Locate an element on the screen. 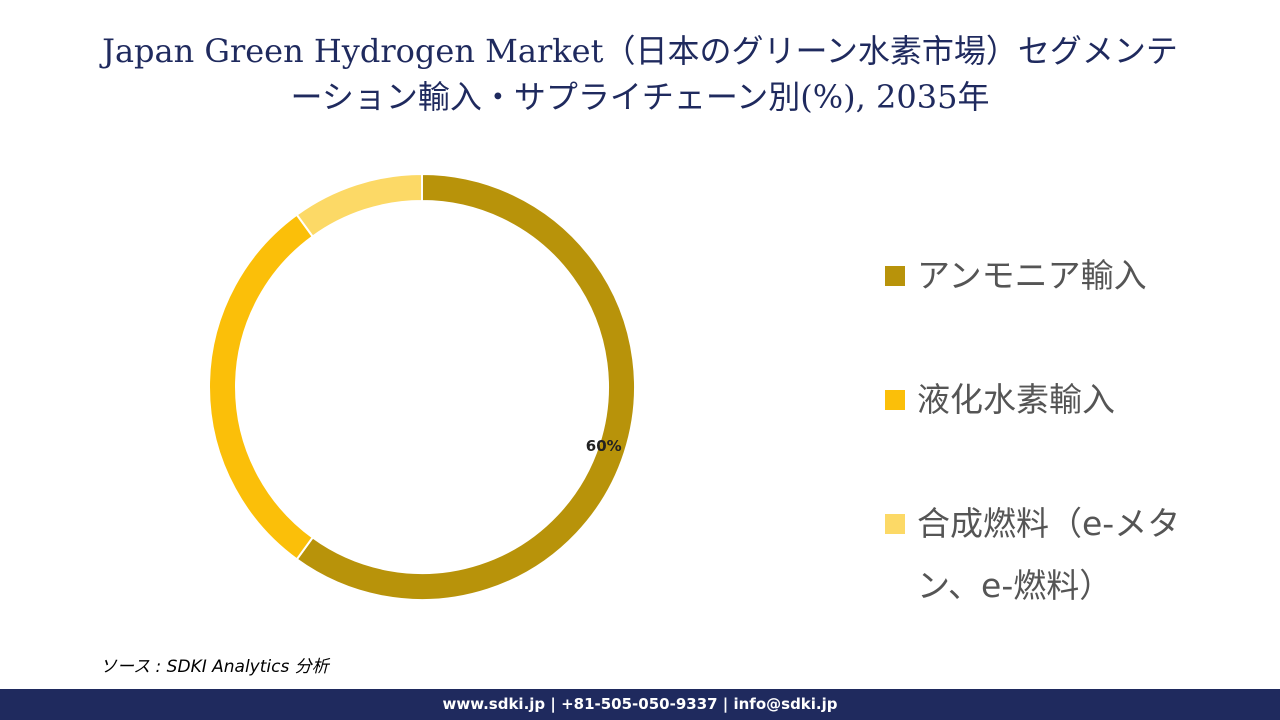 The image size is (1280, 720). legend-item: 液化水素輸入 is located at coordinates (1035, 400).